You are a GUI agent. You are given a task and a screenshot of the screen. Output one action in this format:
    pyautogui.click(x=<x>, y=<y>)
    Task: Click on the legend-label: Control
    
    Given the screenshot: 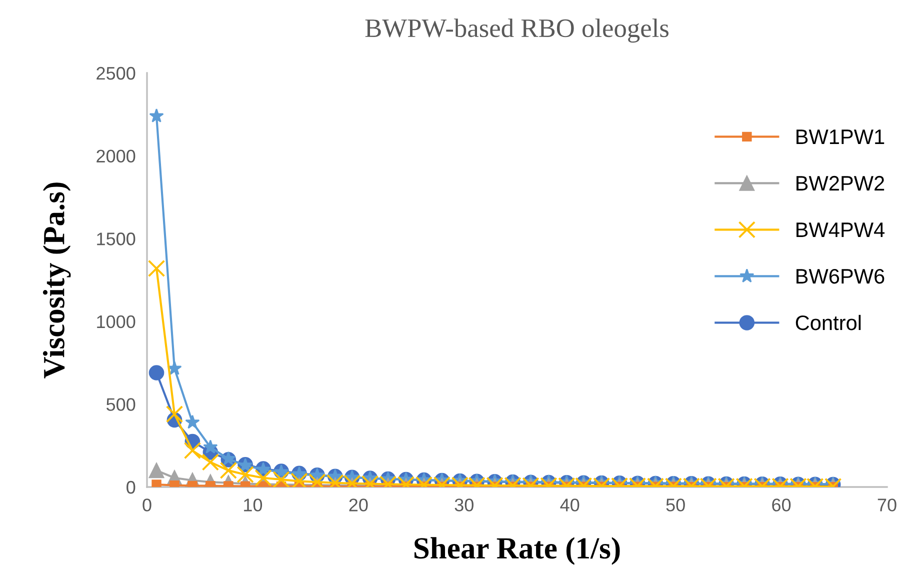 What is the action you would take?
    pyautogui.click(x=828, y=322)
    